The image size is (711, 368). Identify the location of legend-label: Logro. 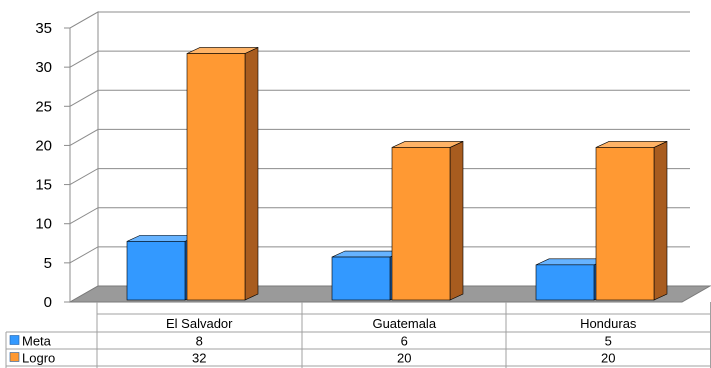
(38, 358).